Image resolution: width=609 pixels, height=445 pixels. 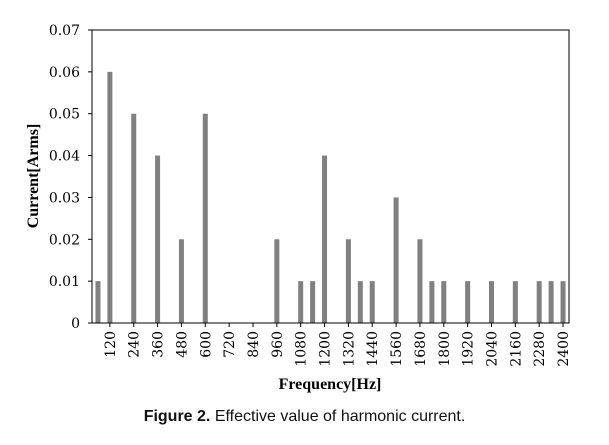 What do you see at coordinates (64, 240) in the screenshot?
I see `y-tick-label: 0.02` at bounding box center [64, 240].